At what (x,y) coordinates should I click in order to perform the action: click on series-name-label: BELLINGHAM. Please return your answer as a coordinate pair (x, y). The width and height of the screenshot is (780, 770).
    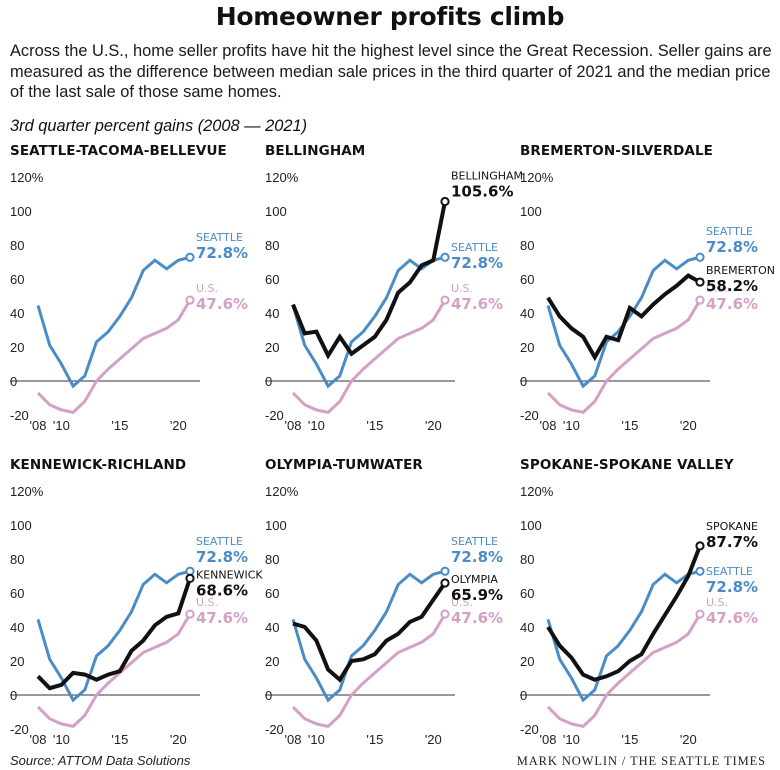
    Looking at the image, I should click on (487, 175).